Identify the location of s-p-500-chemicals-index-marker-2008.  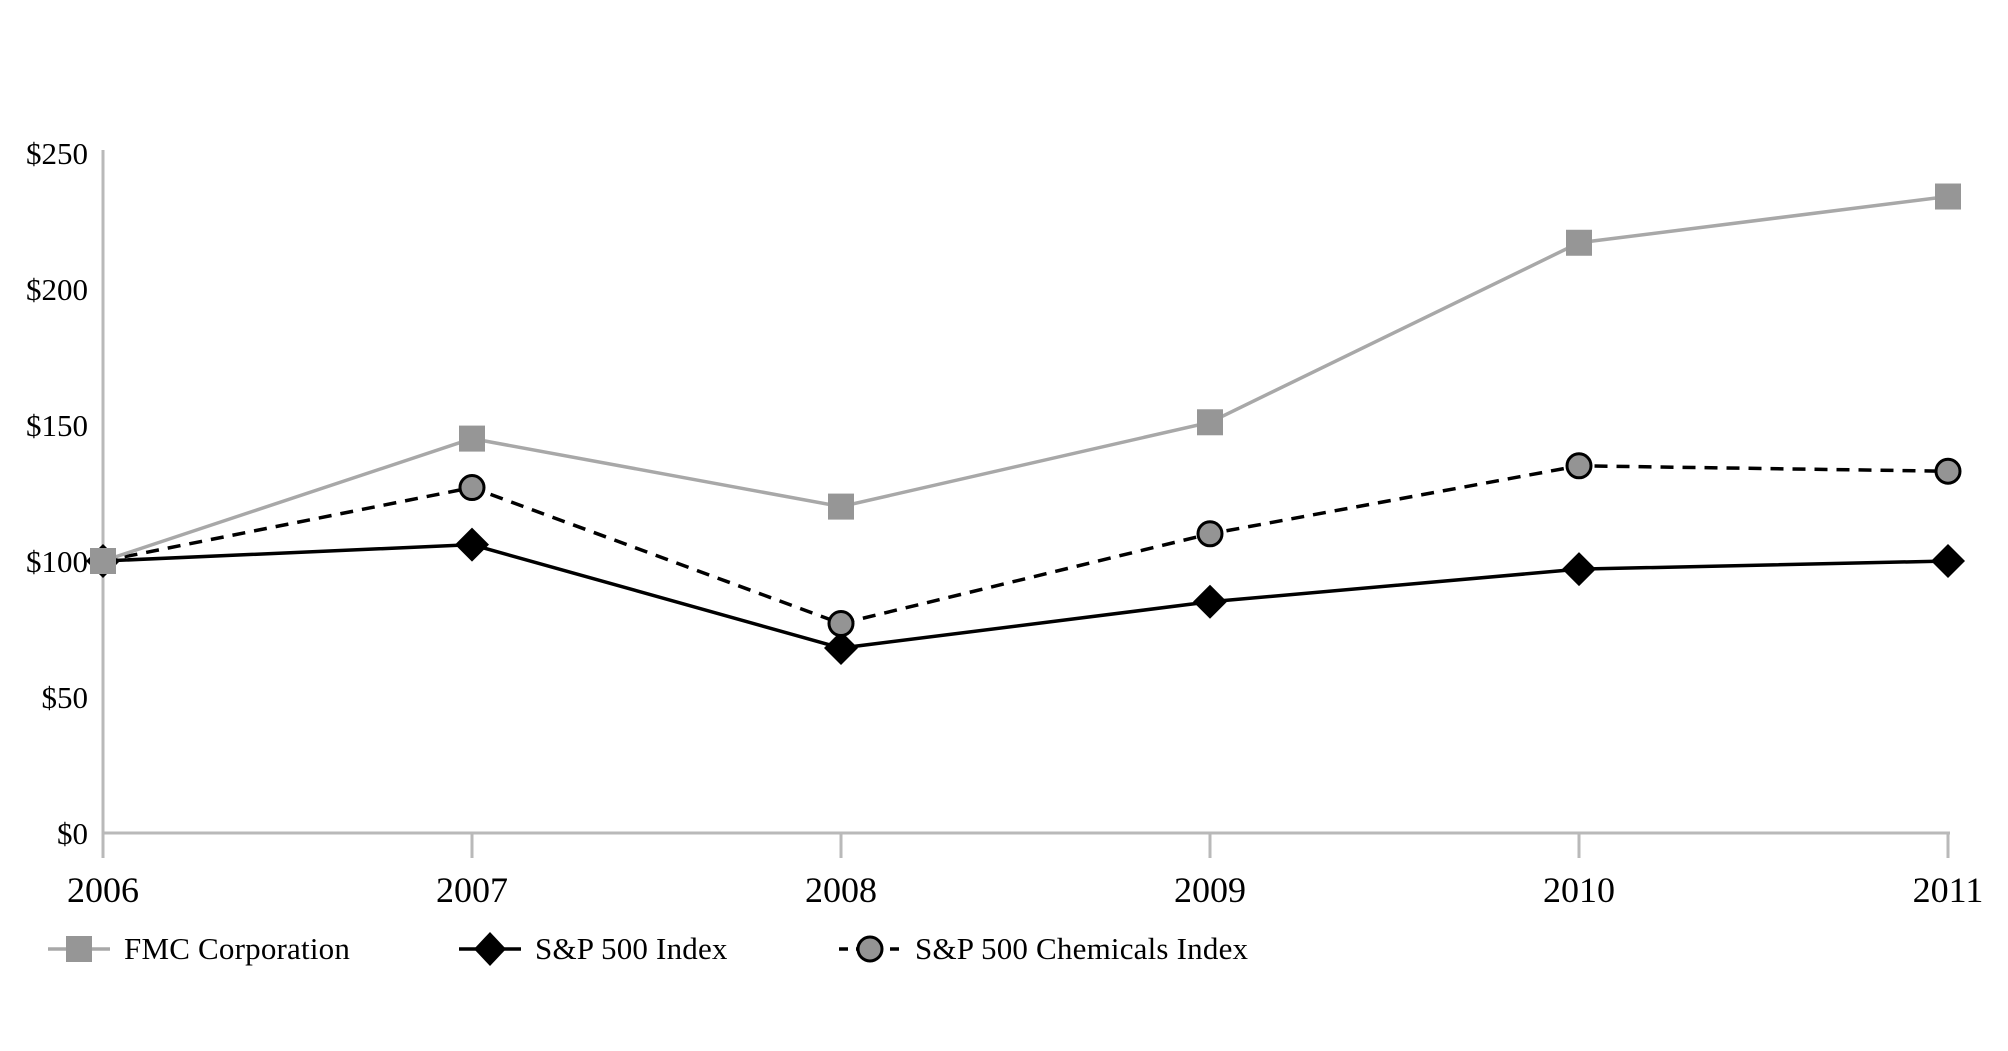
(841, 624).